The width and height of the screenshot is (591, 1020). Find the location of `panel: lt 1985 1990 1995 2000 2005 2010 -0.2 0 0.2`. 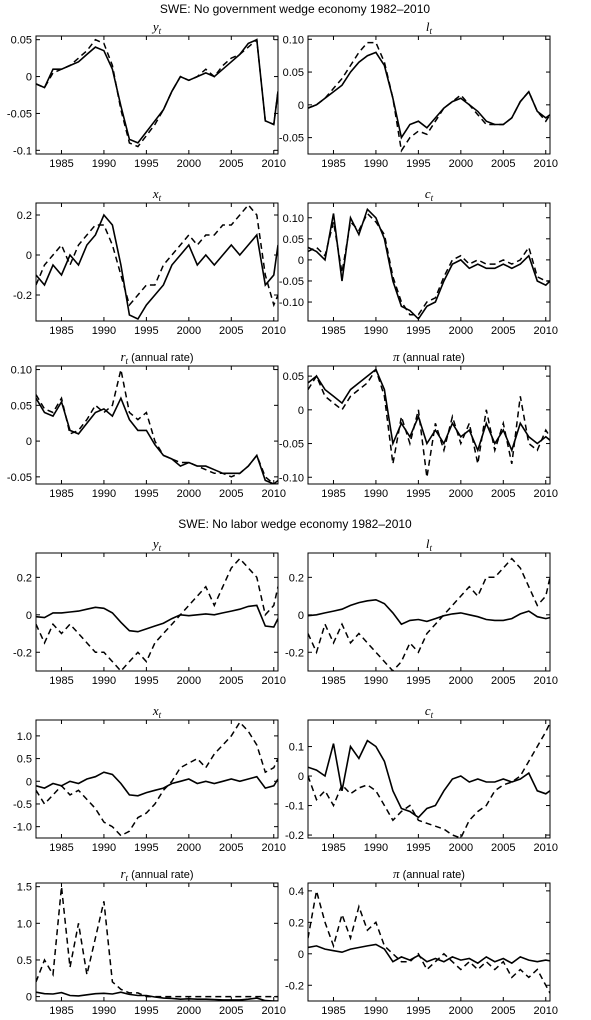

panel: lt 1985 1990 1995 2000 2005 2010 -0.2 0 0.2 is located at coordinates (421, 611).